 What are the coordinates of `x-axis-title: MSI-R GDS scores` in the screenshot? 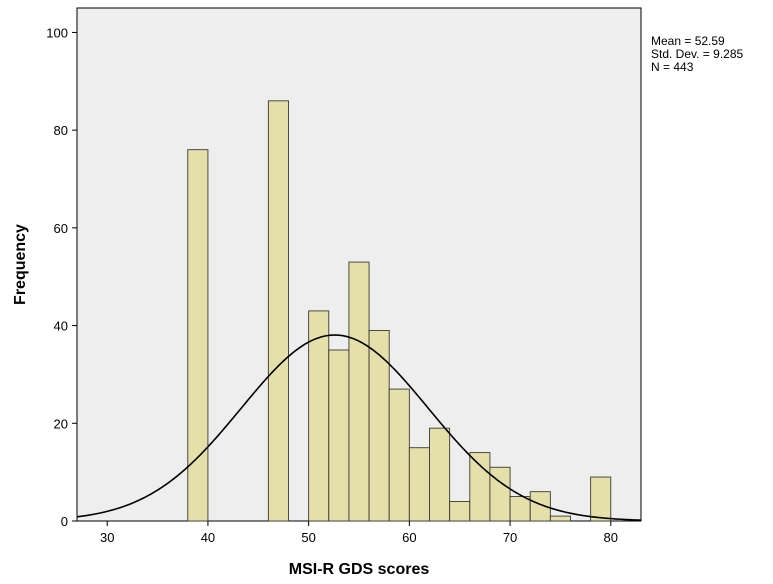 It's located at (359, 569).